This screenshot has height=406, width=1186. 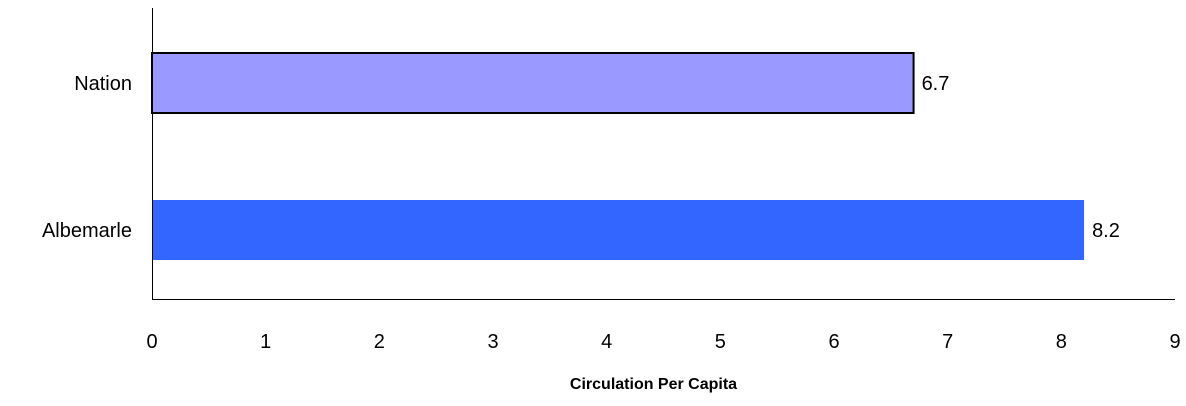 I want to click on x-axis-title: Circulation Per Capita, so click(x=653, y=384).